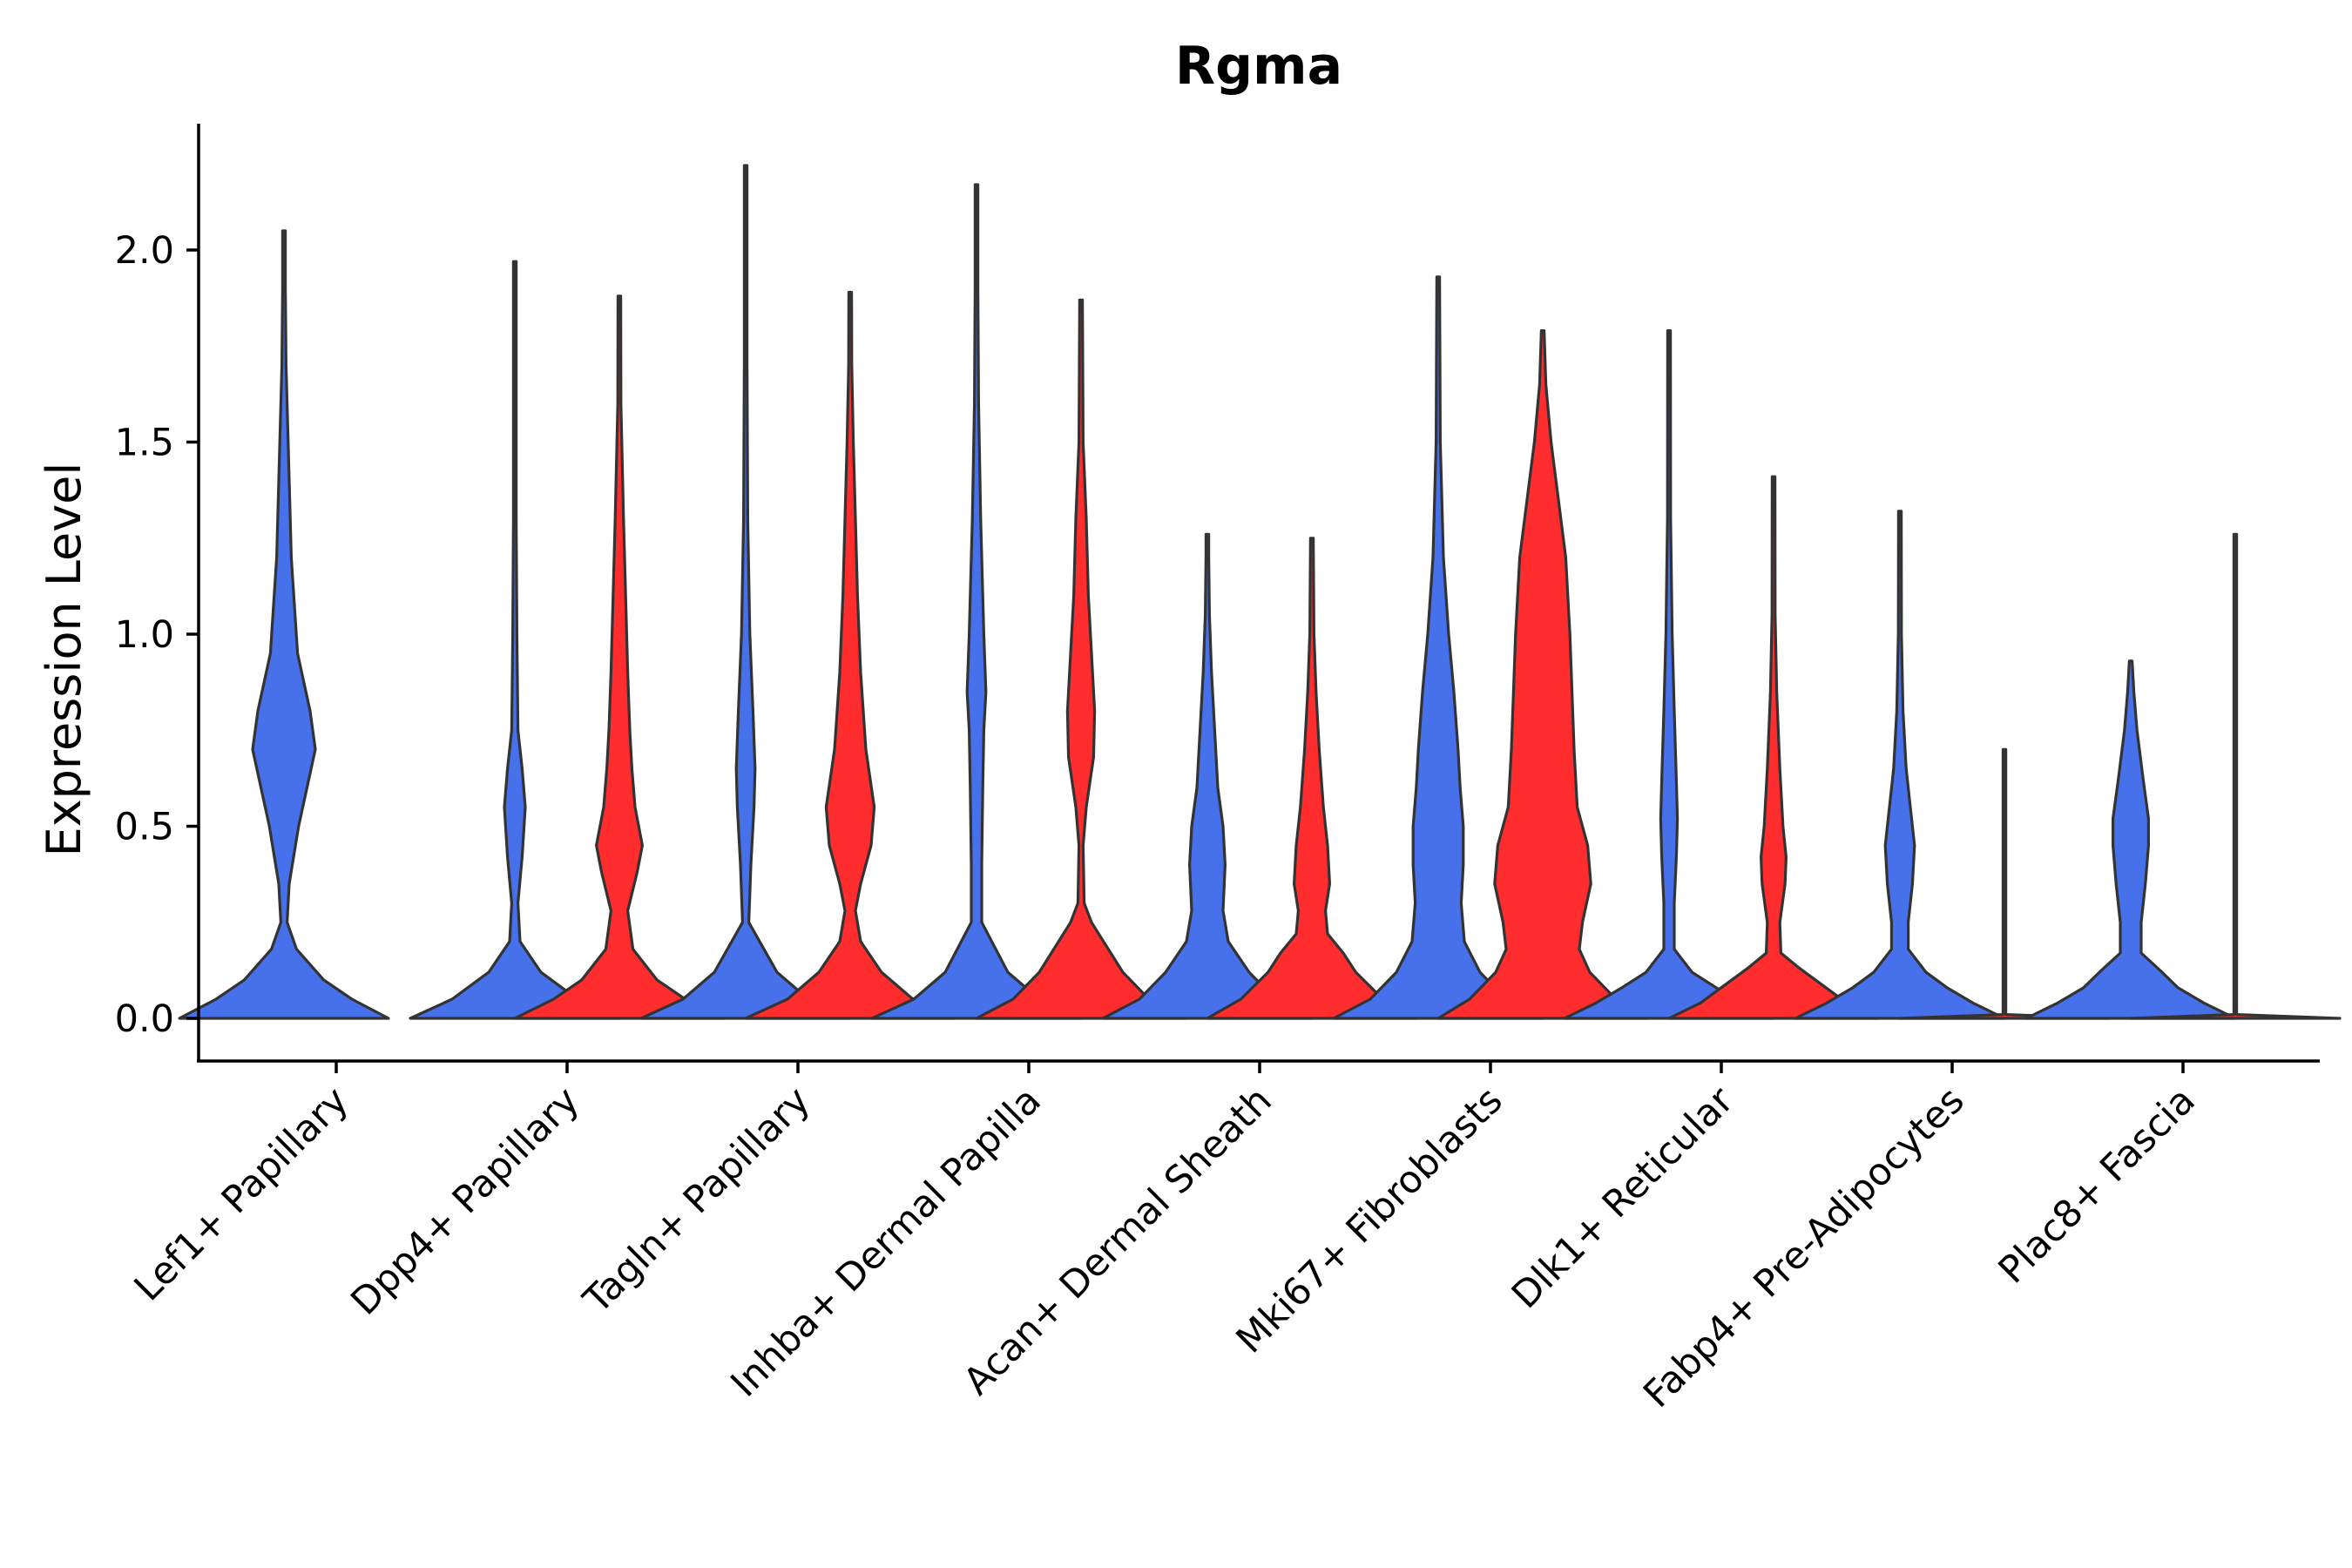 The height and width of the screenshot is (1568, 2352). Describe the element at coordinates (1369, 1220) in the screenshot. I see `x-tick-label: Mki67+ Fibroblasts` at that location.